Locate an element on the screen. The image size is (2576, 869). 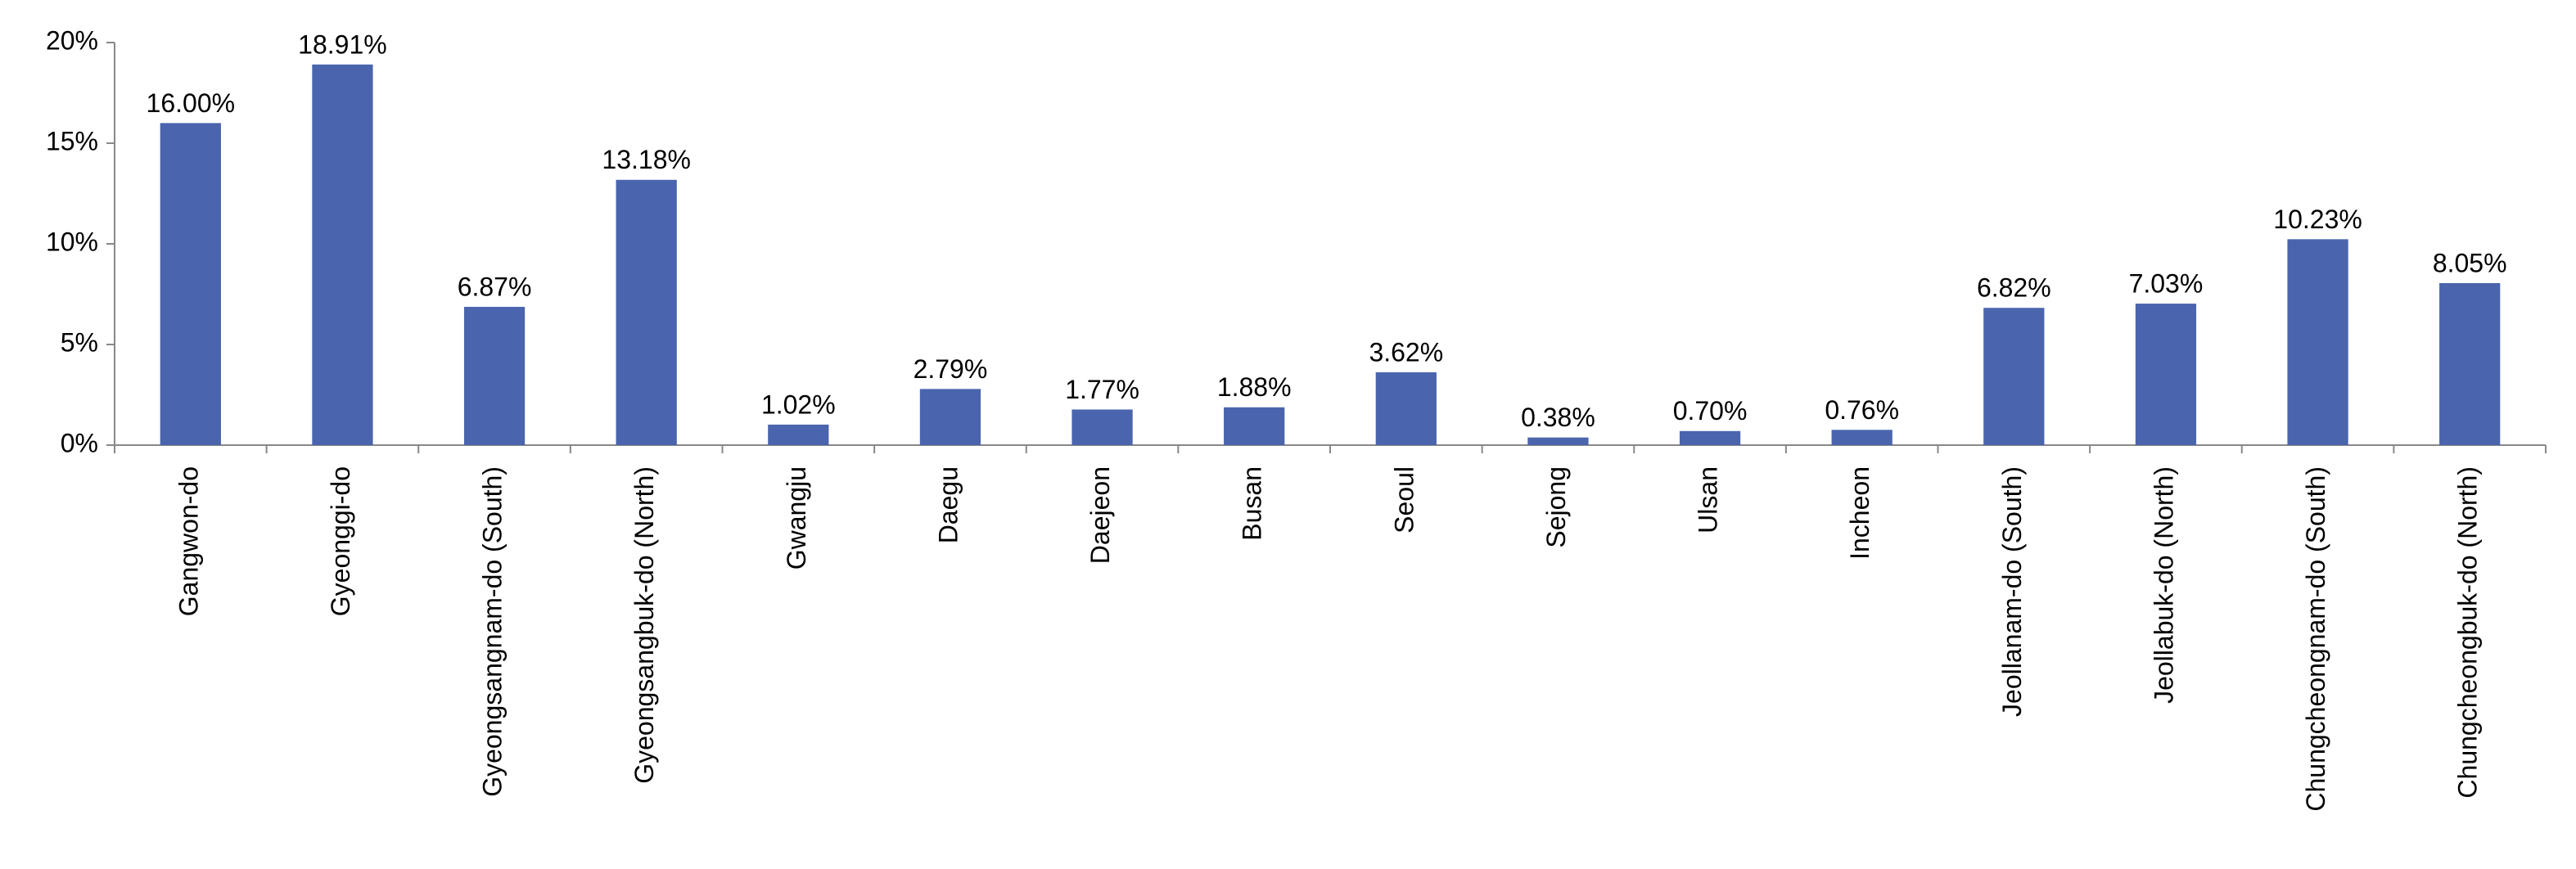
x-tick-label: Ulsan is located at coordinates (1708, 500).